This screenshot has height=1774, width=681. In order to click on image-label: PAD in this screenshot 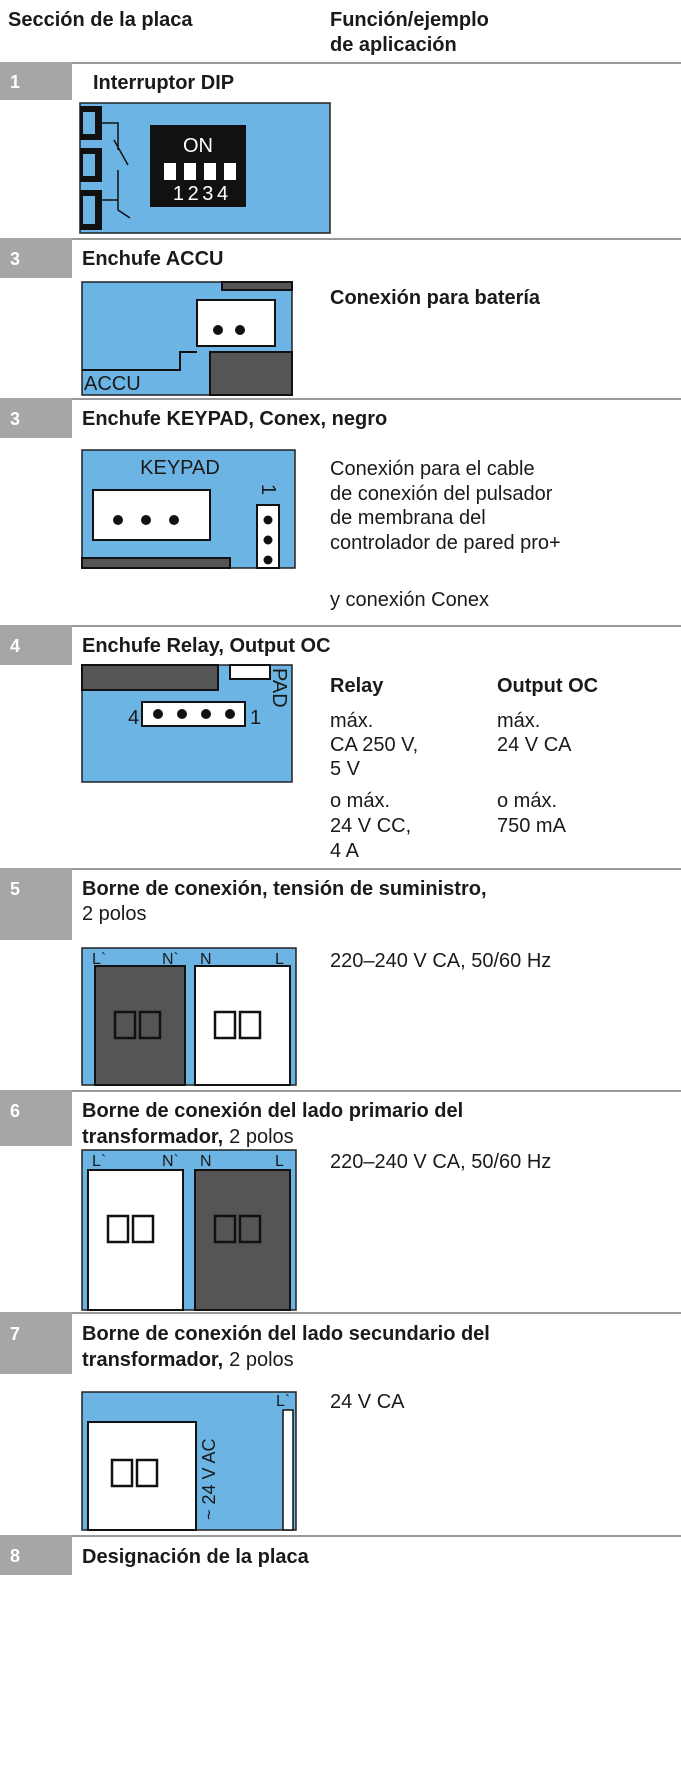, I will do `click(279, 688)`.